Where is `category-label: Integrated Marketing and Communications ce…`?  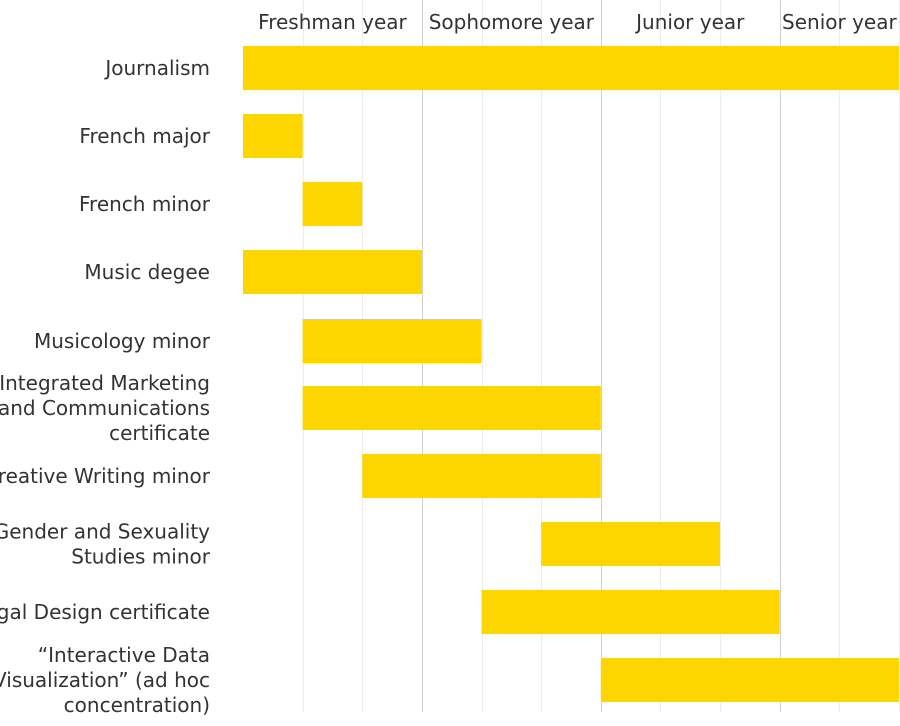 category-label: Integrated Marketing and Communications ce… is located at coordinates (105, 408).